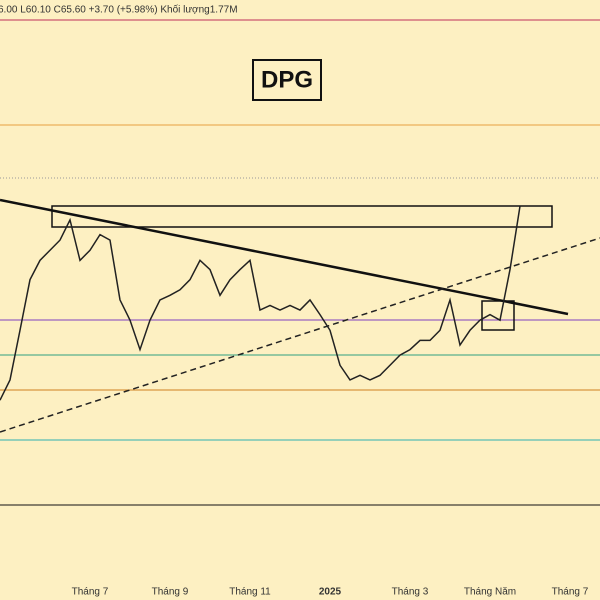 Image resolution: width=600 pixels, height=600 pixels. I want to click on x-tick-label: Tháng 3, so click(410, 592).